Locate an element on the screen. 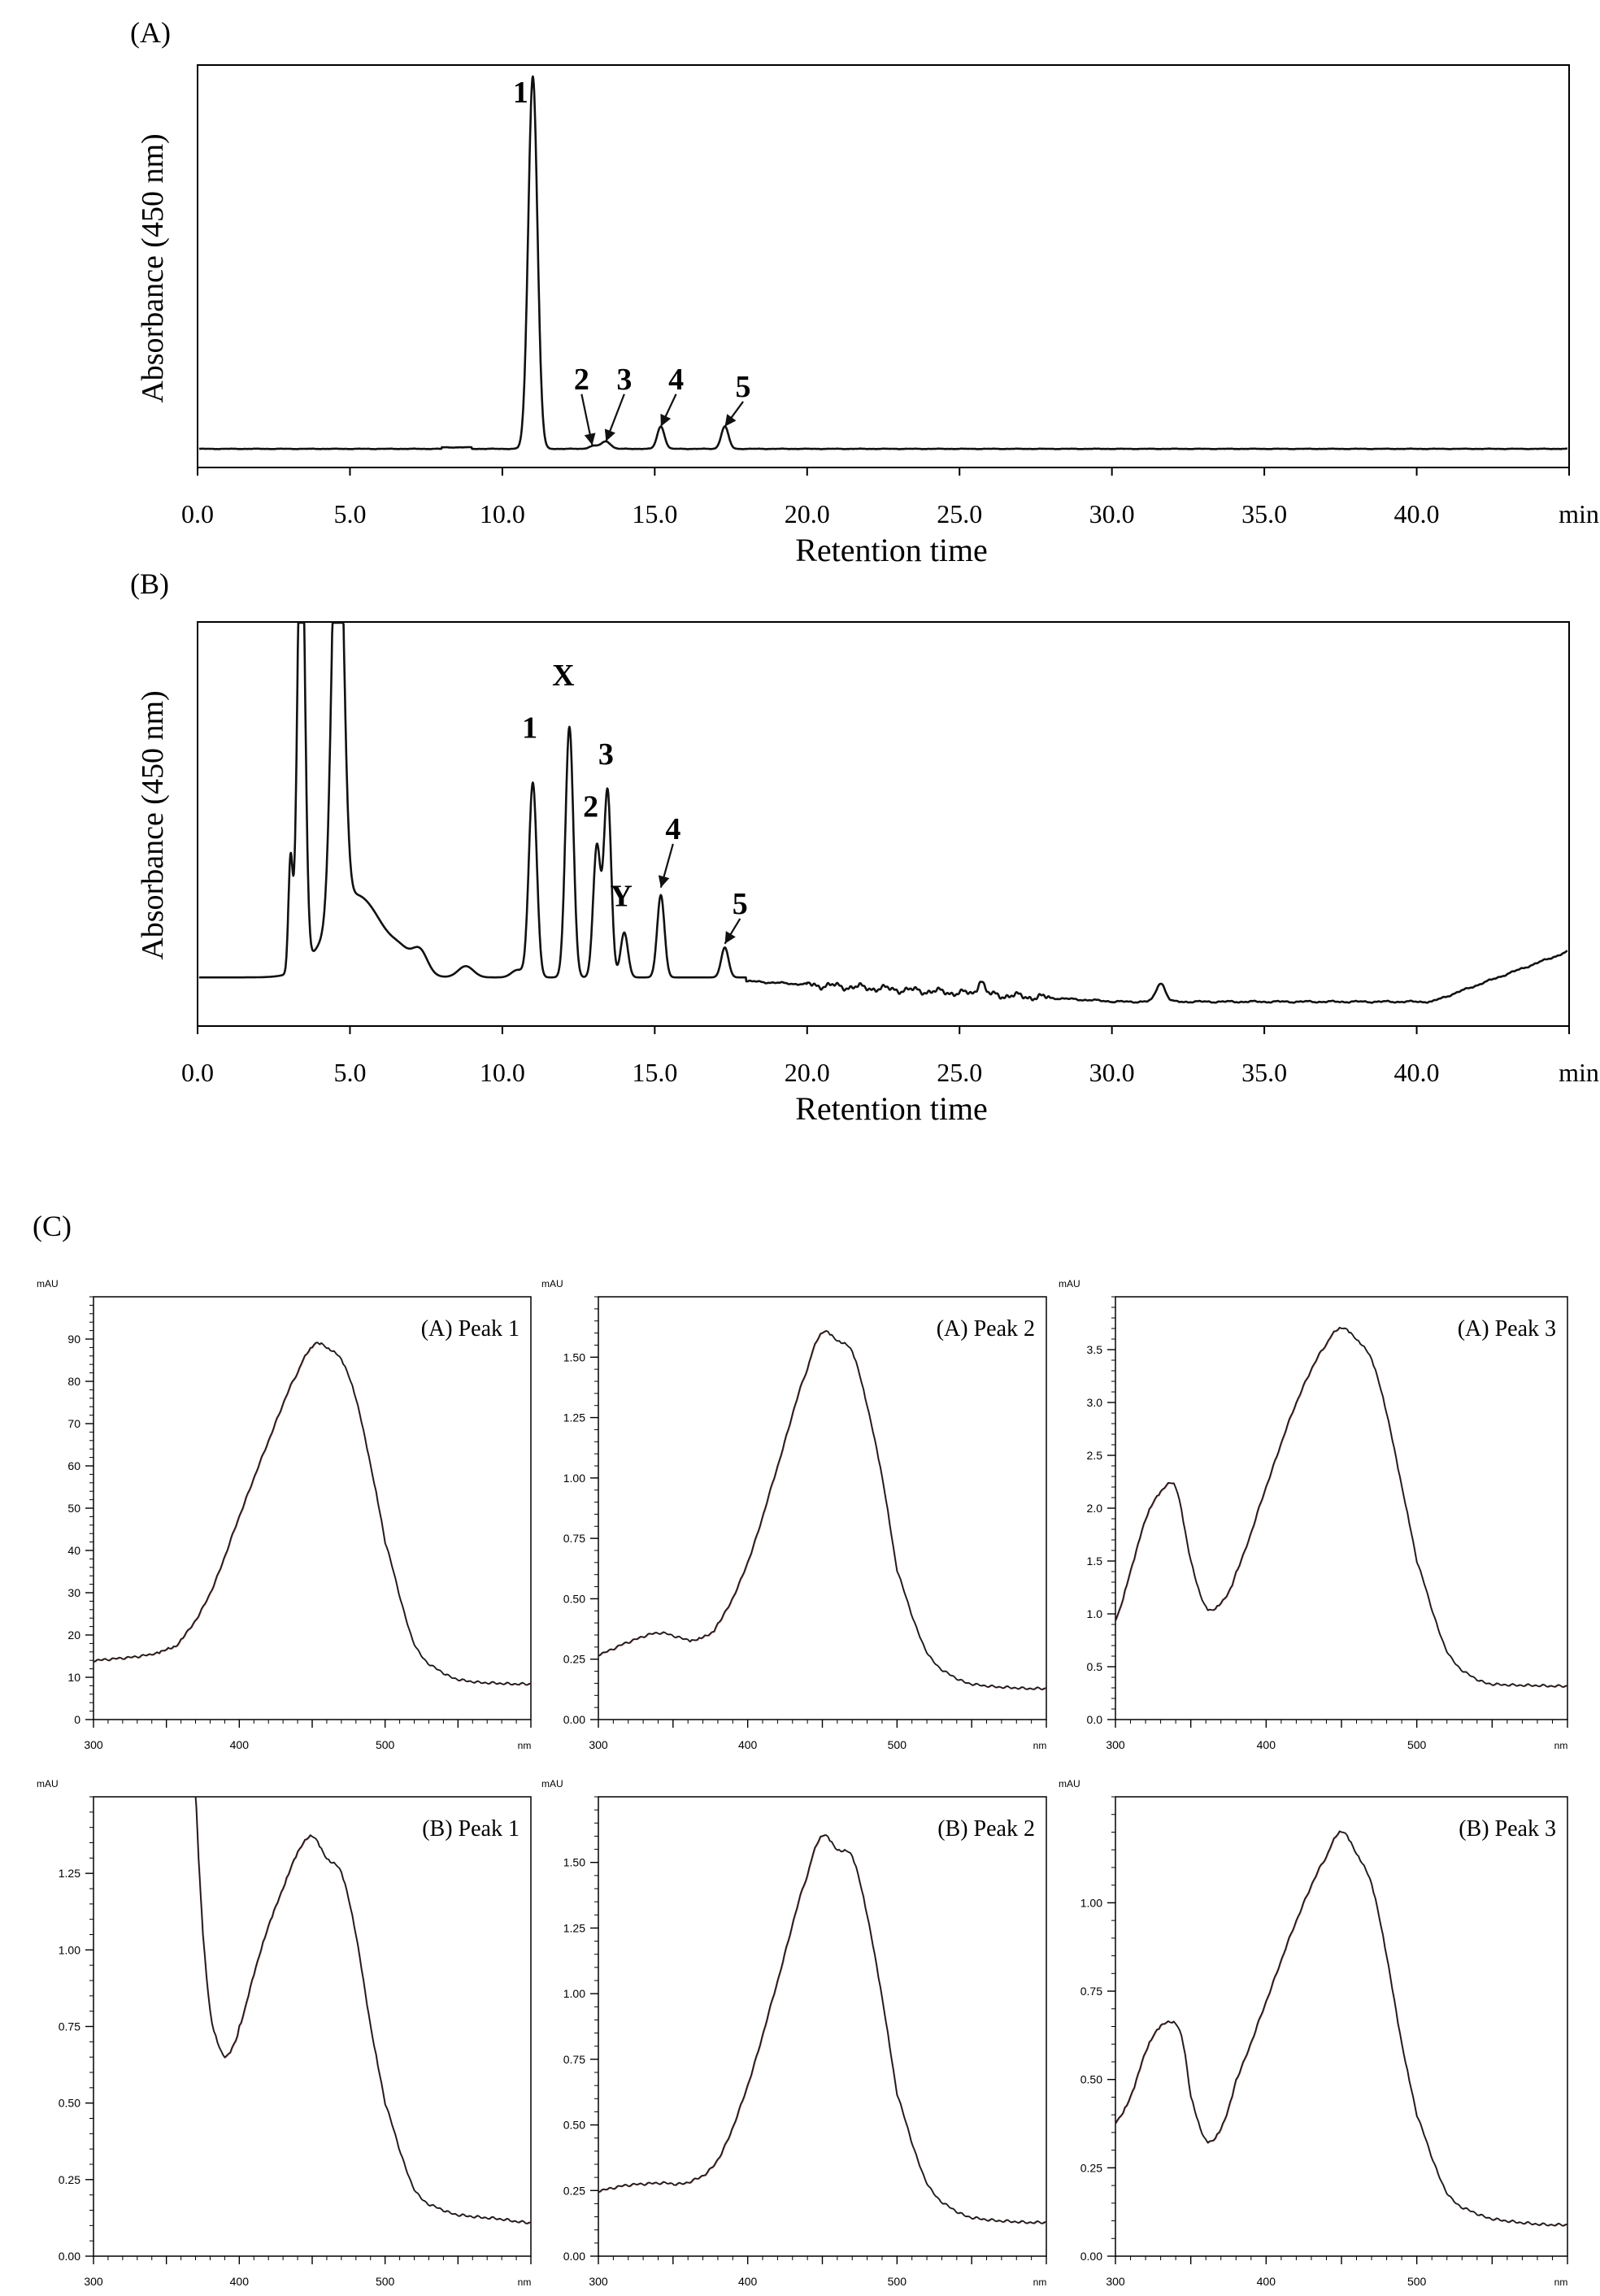 The width and height of the screenshot is (1600, 2296). x-unit-label: min is located at coordinates (1579, 1072).